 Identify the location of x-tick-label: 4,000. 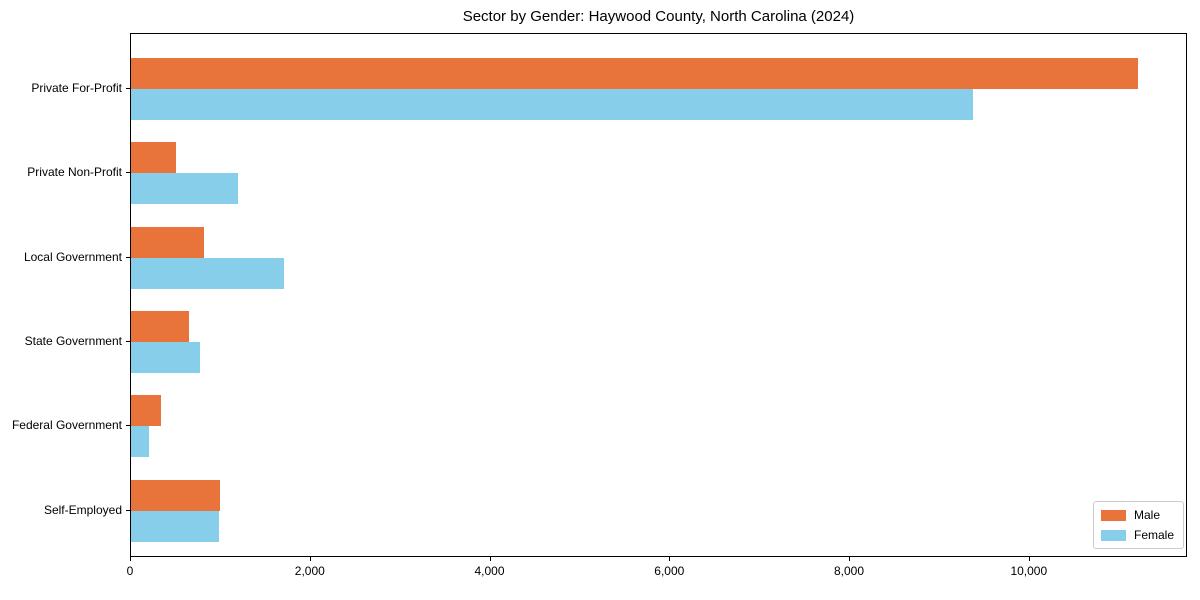
(489, 571).